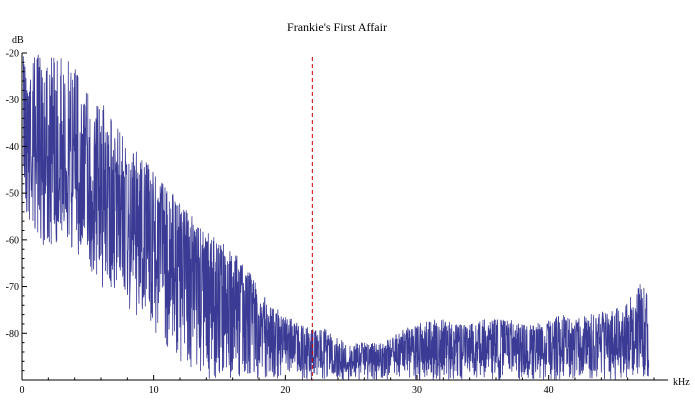 This screenshot has width=695, height=416. Describe the element at coordinates (12, 334) in the screenshot. I see `y-tick-label: -80` at that location.